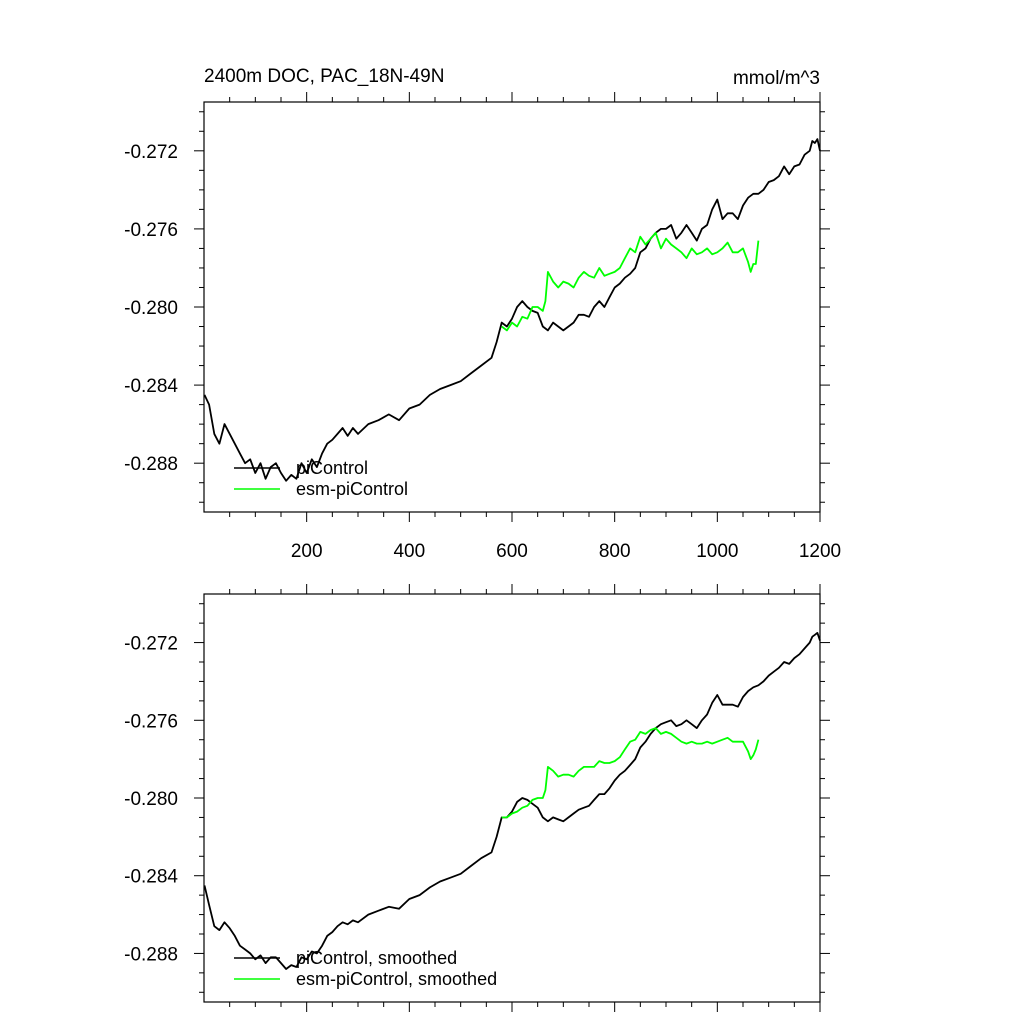 The image size is (1024, 1024). What do you see at coordinates (396, 979) in the screenshot?
I see `legend-label: esm-piControl, smoothed` at bounding box center [396, 979].